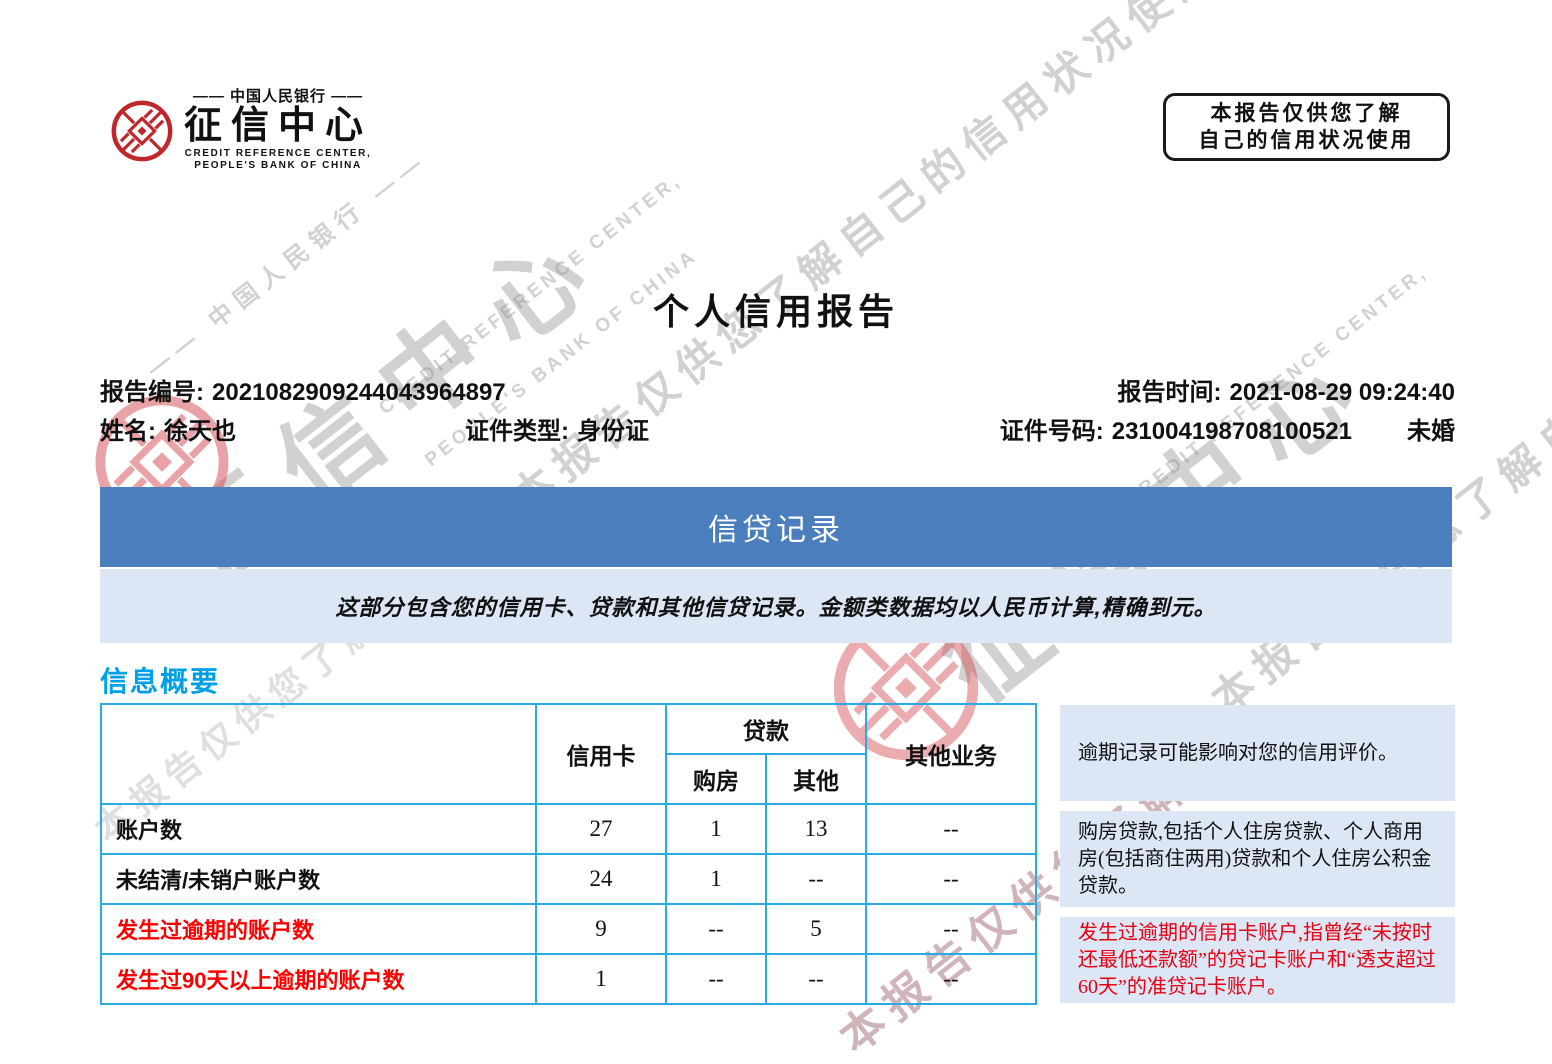 Image resolution: width=1552 pixels, height=1064 pixels. Describe the element at coordinates (142, 131) in the screenshot. I see `pboc-logo-icon` at that location.